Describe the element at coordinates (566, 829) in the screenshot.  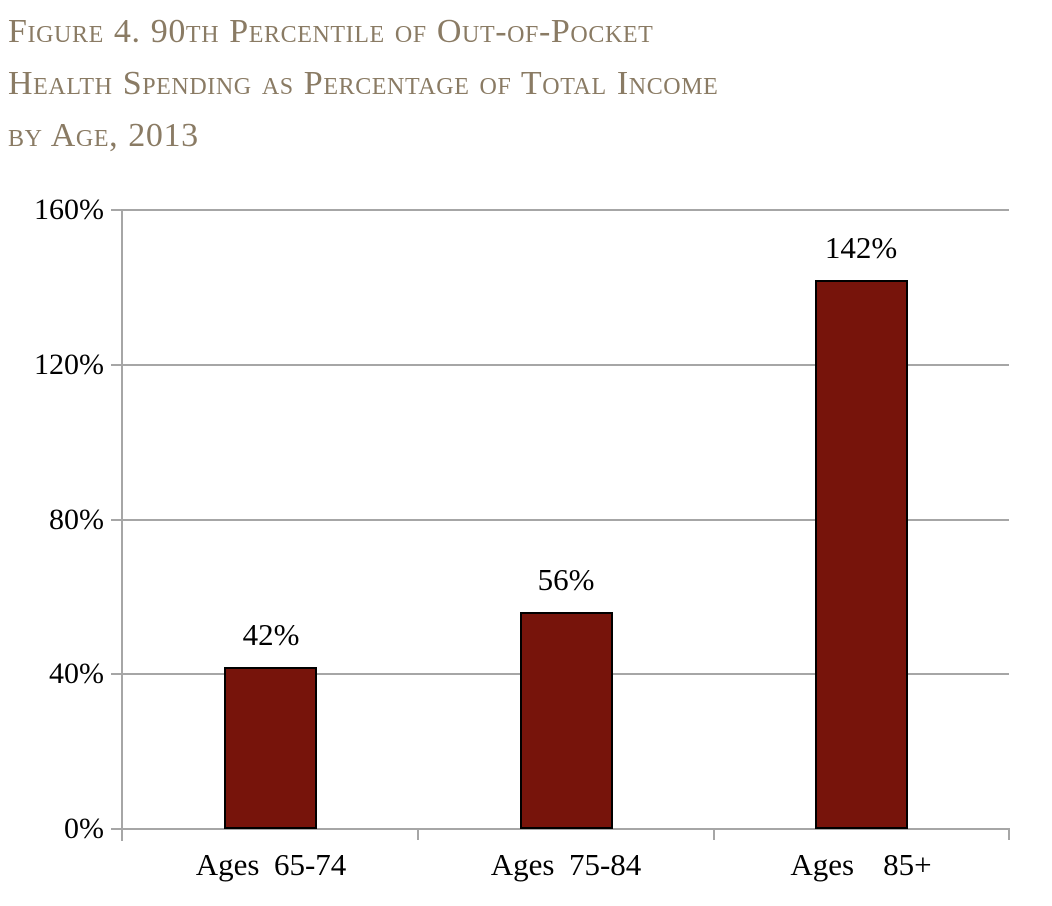
I see `x-axis-line` at that location.